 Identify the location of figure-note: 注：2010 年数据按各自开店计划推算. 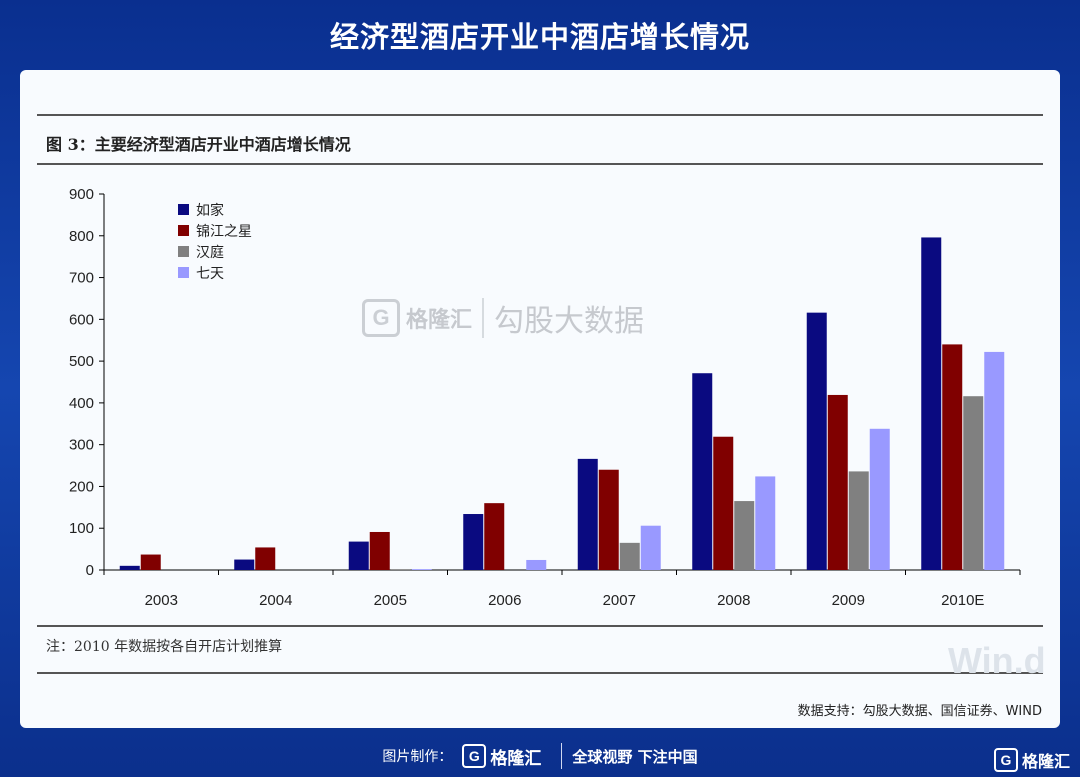
(164, 647).